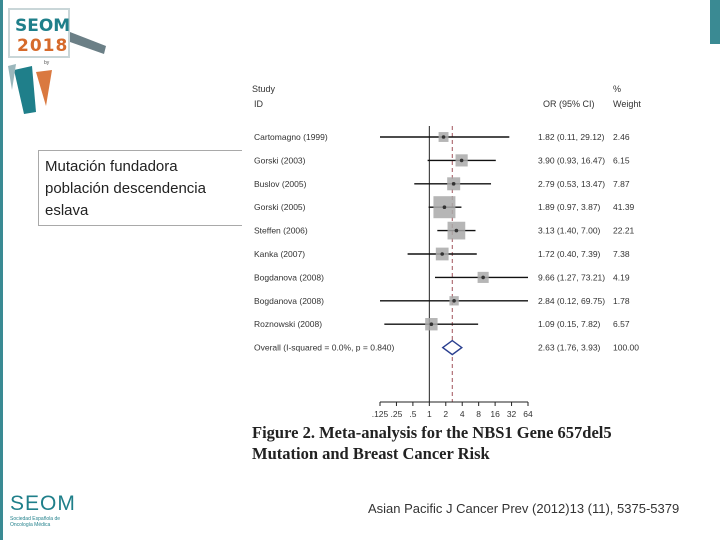 The height and width of the screenshot is (540, 720). What do you see at coordinates (621, 277) in the screenshot?
I see `study-weight: 4.19` at bounding box center [621, 277].